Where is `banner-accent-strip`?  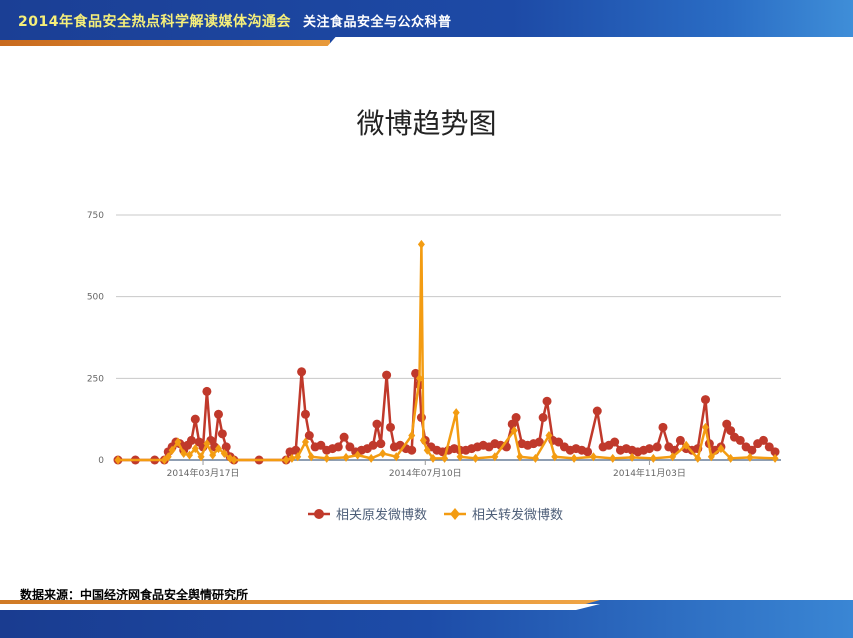 banner-accent-strip is located at coordinates (165, 43).